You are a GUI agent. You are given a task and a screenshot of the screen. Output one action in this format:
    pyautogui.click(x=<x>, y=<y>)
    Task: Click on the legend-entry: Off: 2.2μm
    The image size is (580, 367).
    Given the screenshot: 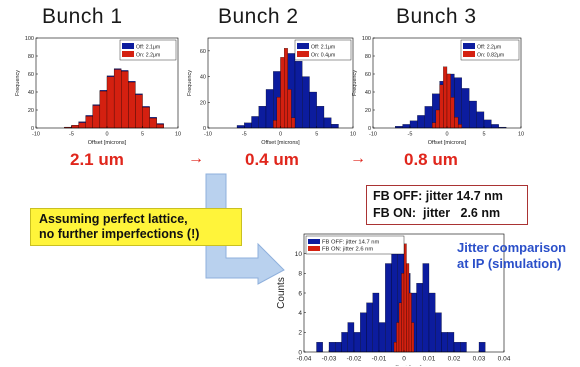 What is the action you would take?
    pyautogui.click(x=489, y=48)
    